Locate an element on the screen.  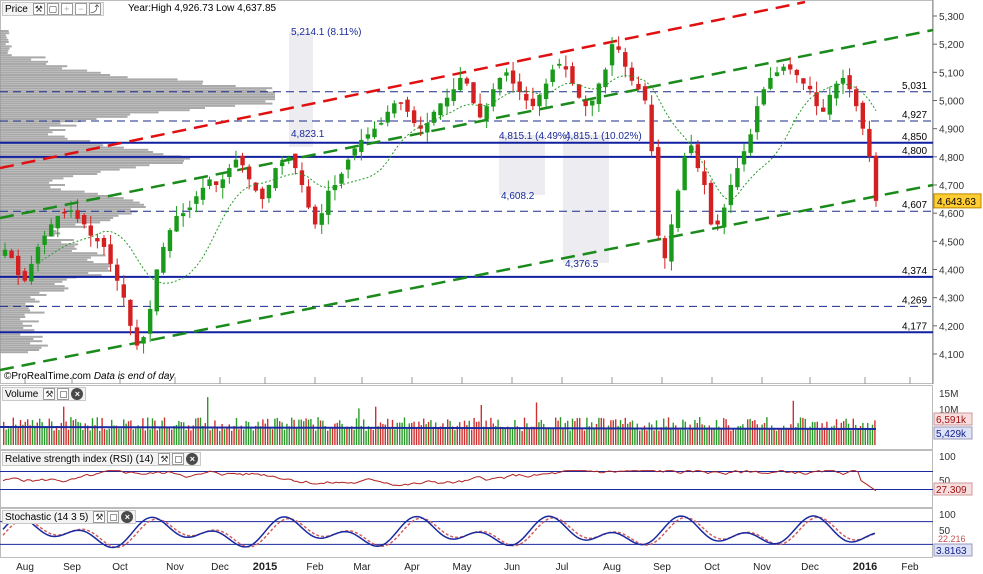
level-label: 4,607 is located at coordinates (914, 205).